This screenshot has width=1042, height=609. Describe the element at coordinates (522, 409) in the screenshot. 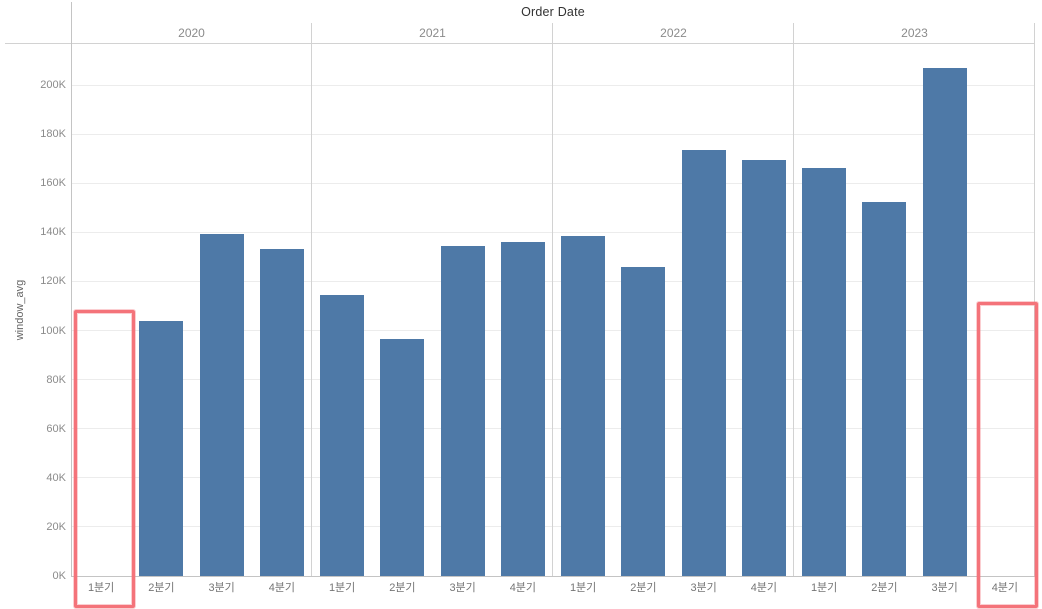

I see `bar-2021-4분기` at that location.